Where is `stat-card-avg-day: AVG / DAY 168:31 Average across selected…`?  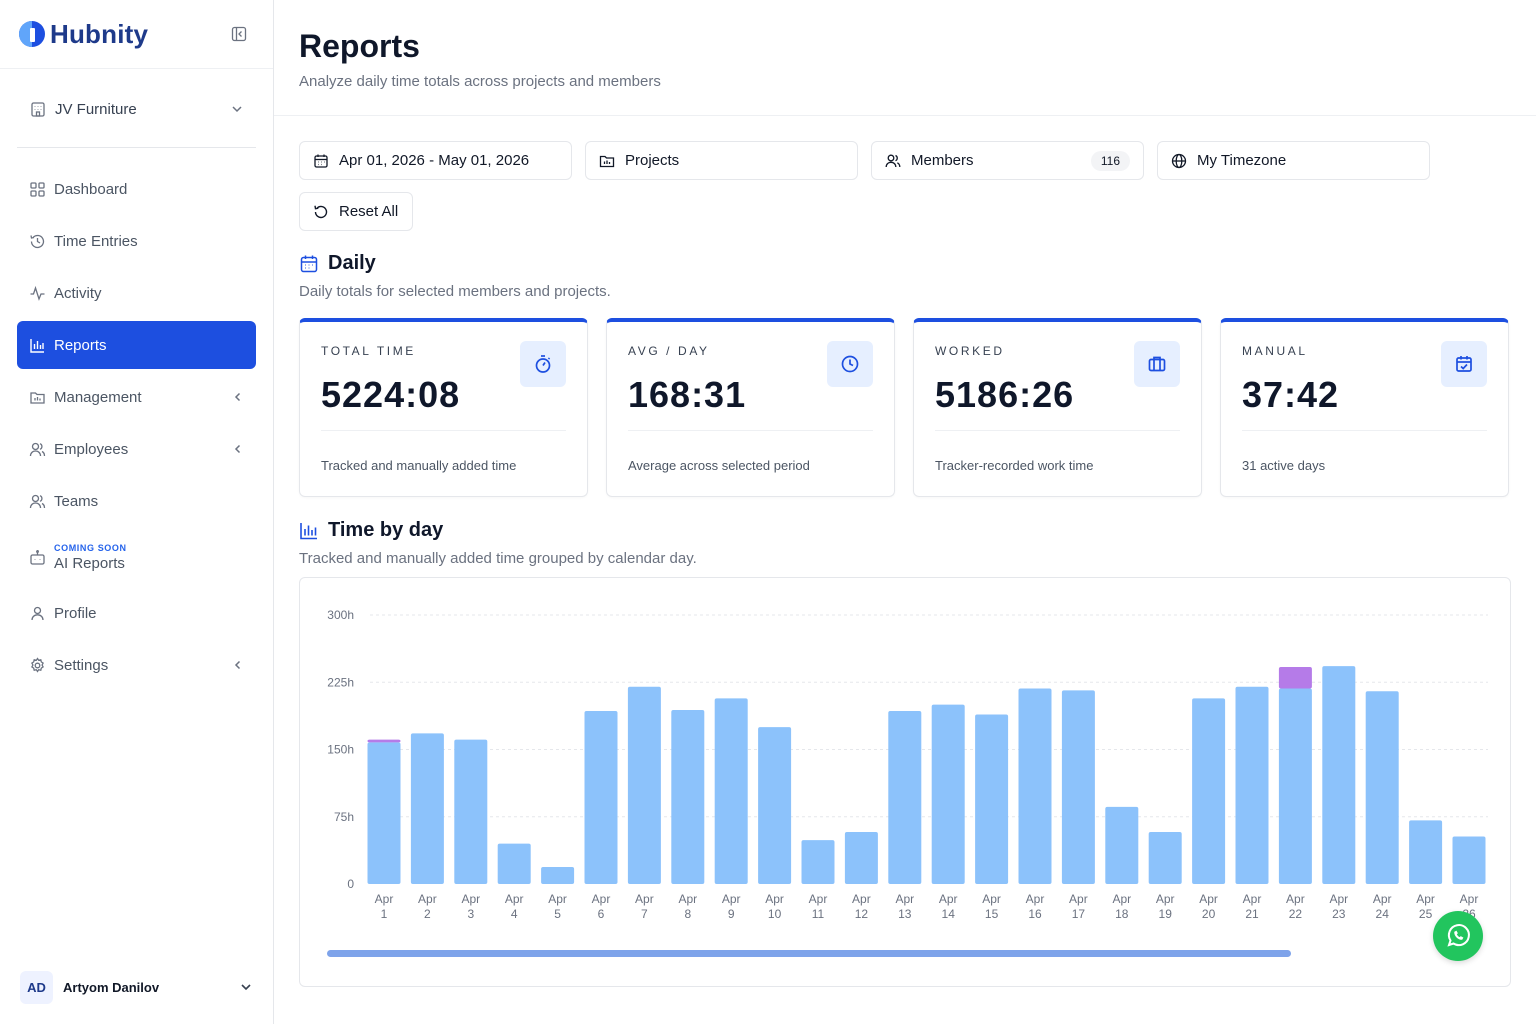
stat-card-avg-day: AVG / DAY 168:31 Average across selected… is located at coordinates (750, 407).